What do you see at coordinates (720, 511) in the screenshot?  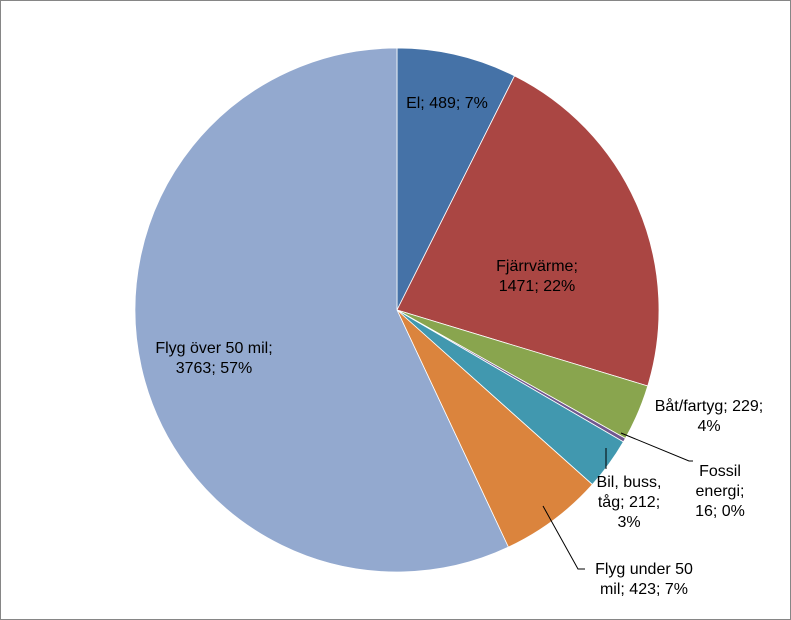 I see `slice-label-line: 16; 0%` at bounding box center [720, 511].